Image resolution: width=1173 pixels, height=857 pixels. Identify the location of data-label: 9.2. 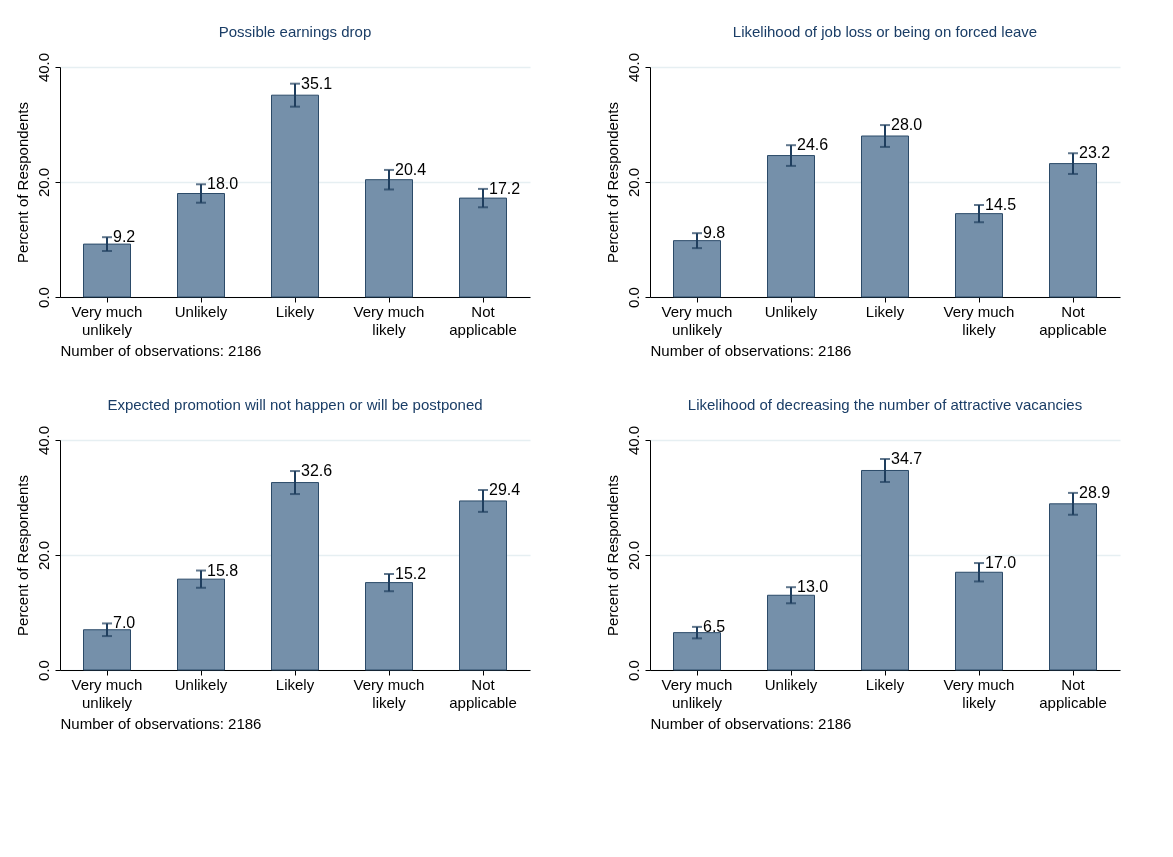
(124, 237).